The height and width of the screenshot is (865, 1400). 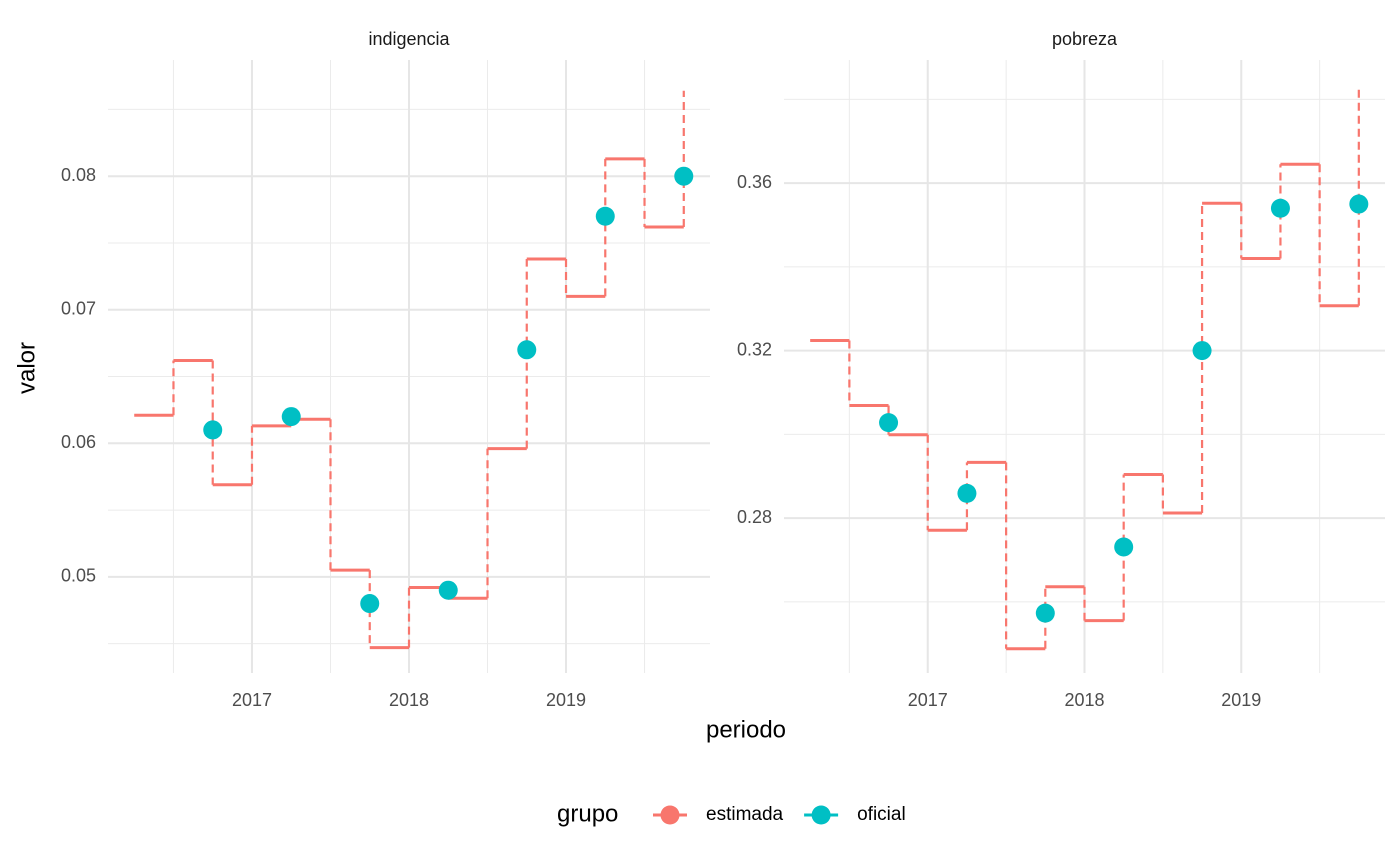 What do you see at coordinates (754, 182) in the screenshot?
I see `y-tick-label: 0.36` at bounding box center [754, 182].